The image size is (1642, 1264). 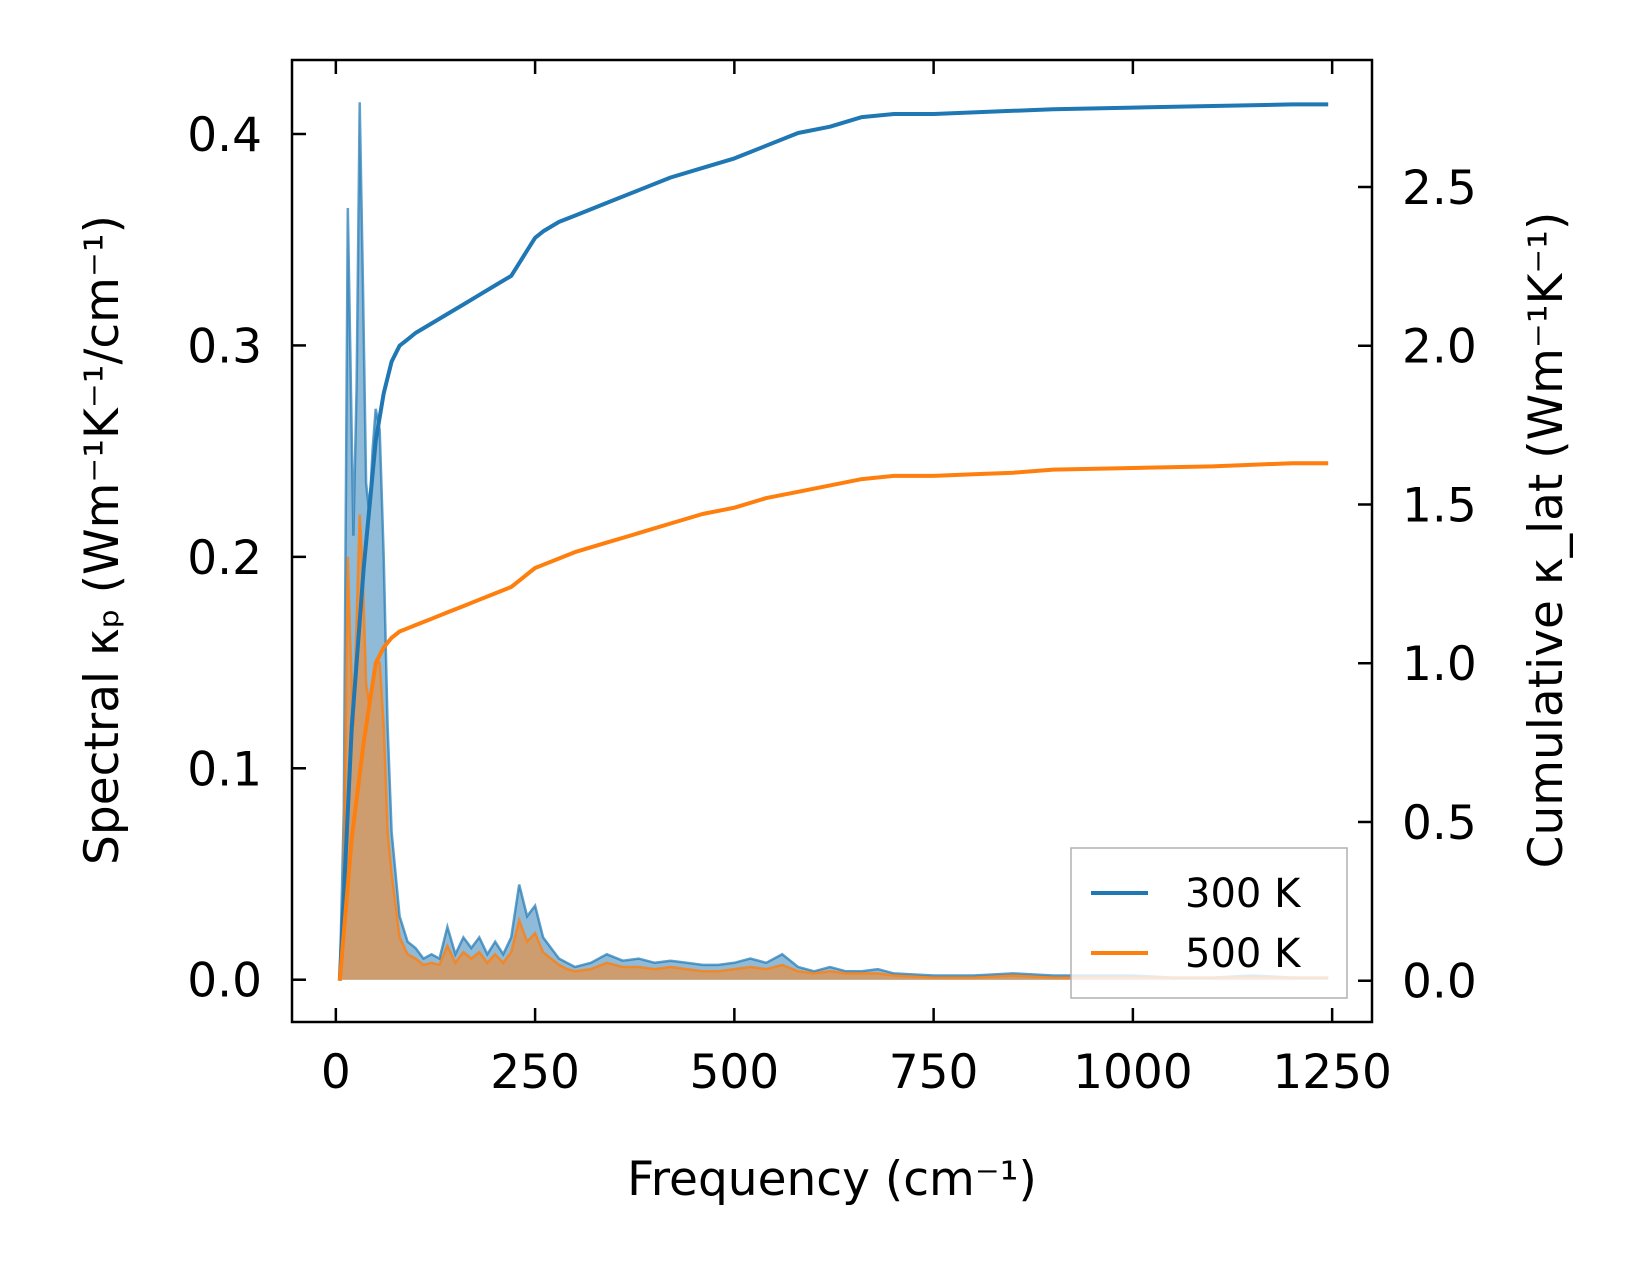 I want to click on x-tick-label: 250, so click(x=535, y=1072).